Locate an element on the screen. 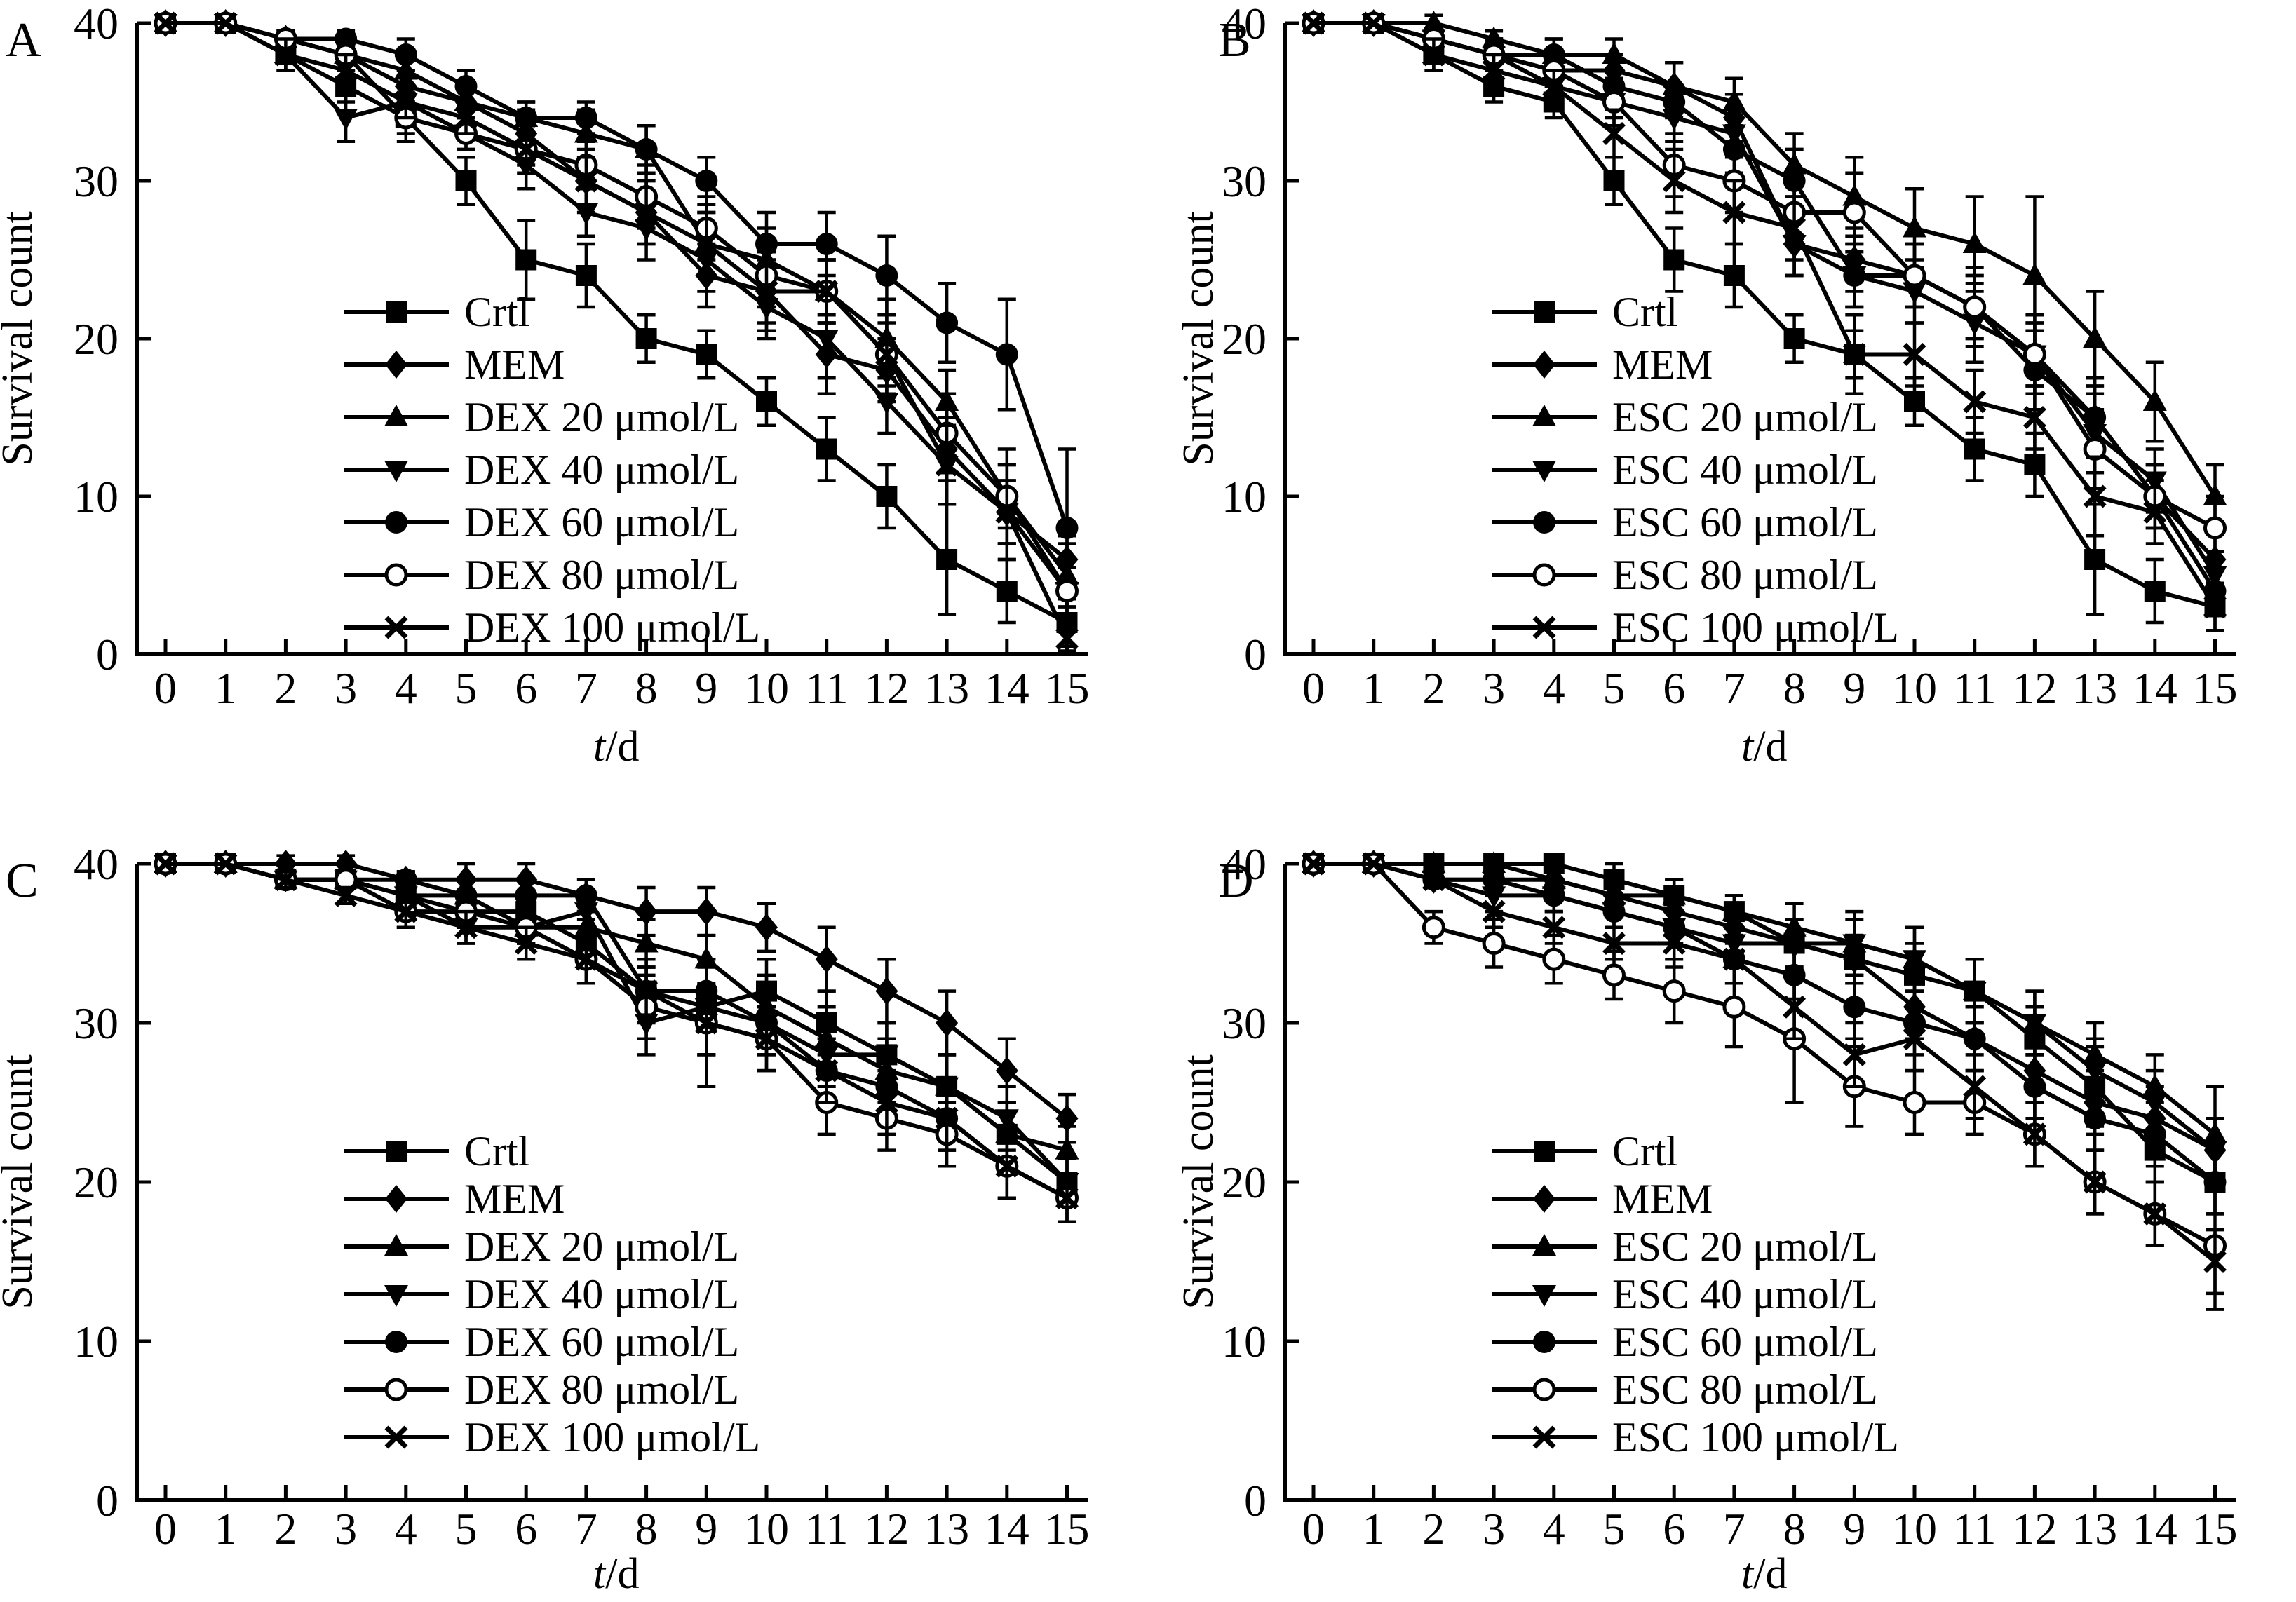 The width and height of the screenshot is (2296, 1602). legend-item-dex-20-mol-l: DEX 20 μmol/L is located at coordinates (541, 1246).